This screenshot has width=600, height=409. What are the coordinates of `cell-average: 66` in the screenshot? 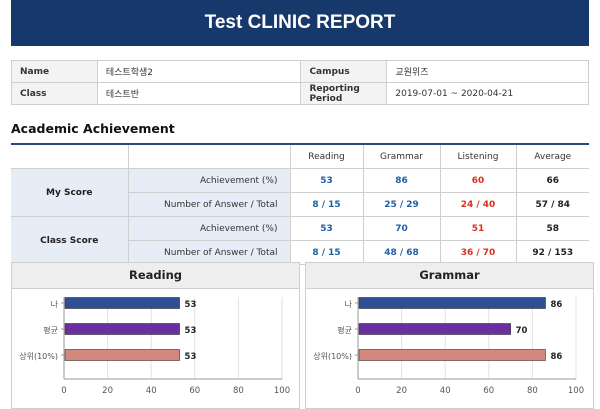 It's located at (552, 180).